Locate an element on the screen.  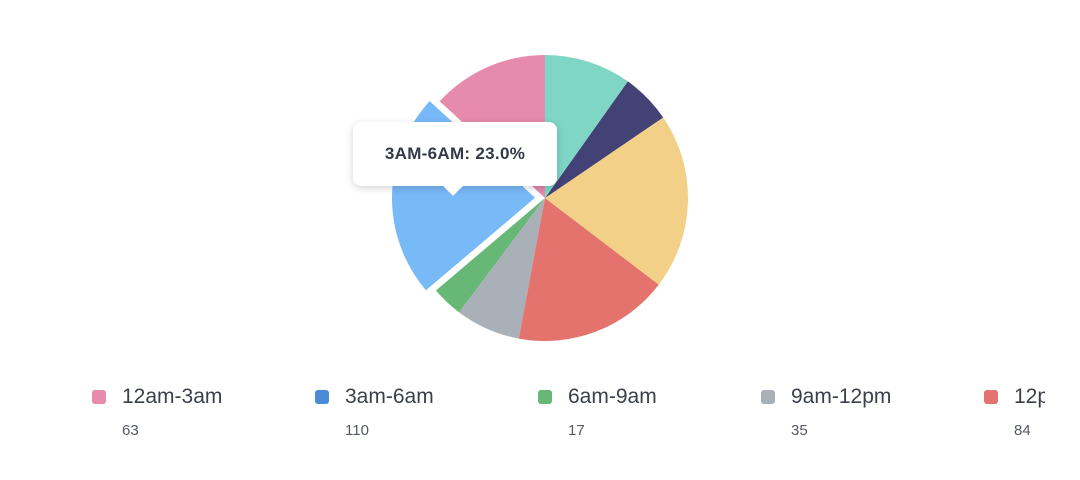
legend-value: 63 is located at coordinates (130, 430).